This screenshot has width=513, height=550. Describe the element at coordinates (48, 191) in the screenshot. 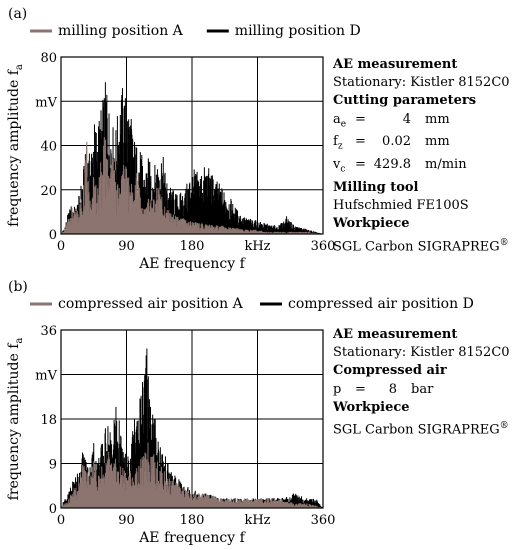

I see `y-tick-label: 20` at that location.